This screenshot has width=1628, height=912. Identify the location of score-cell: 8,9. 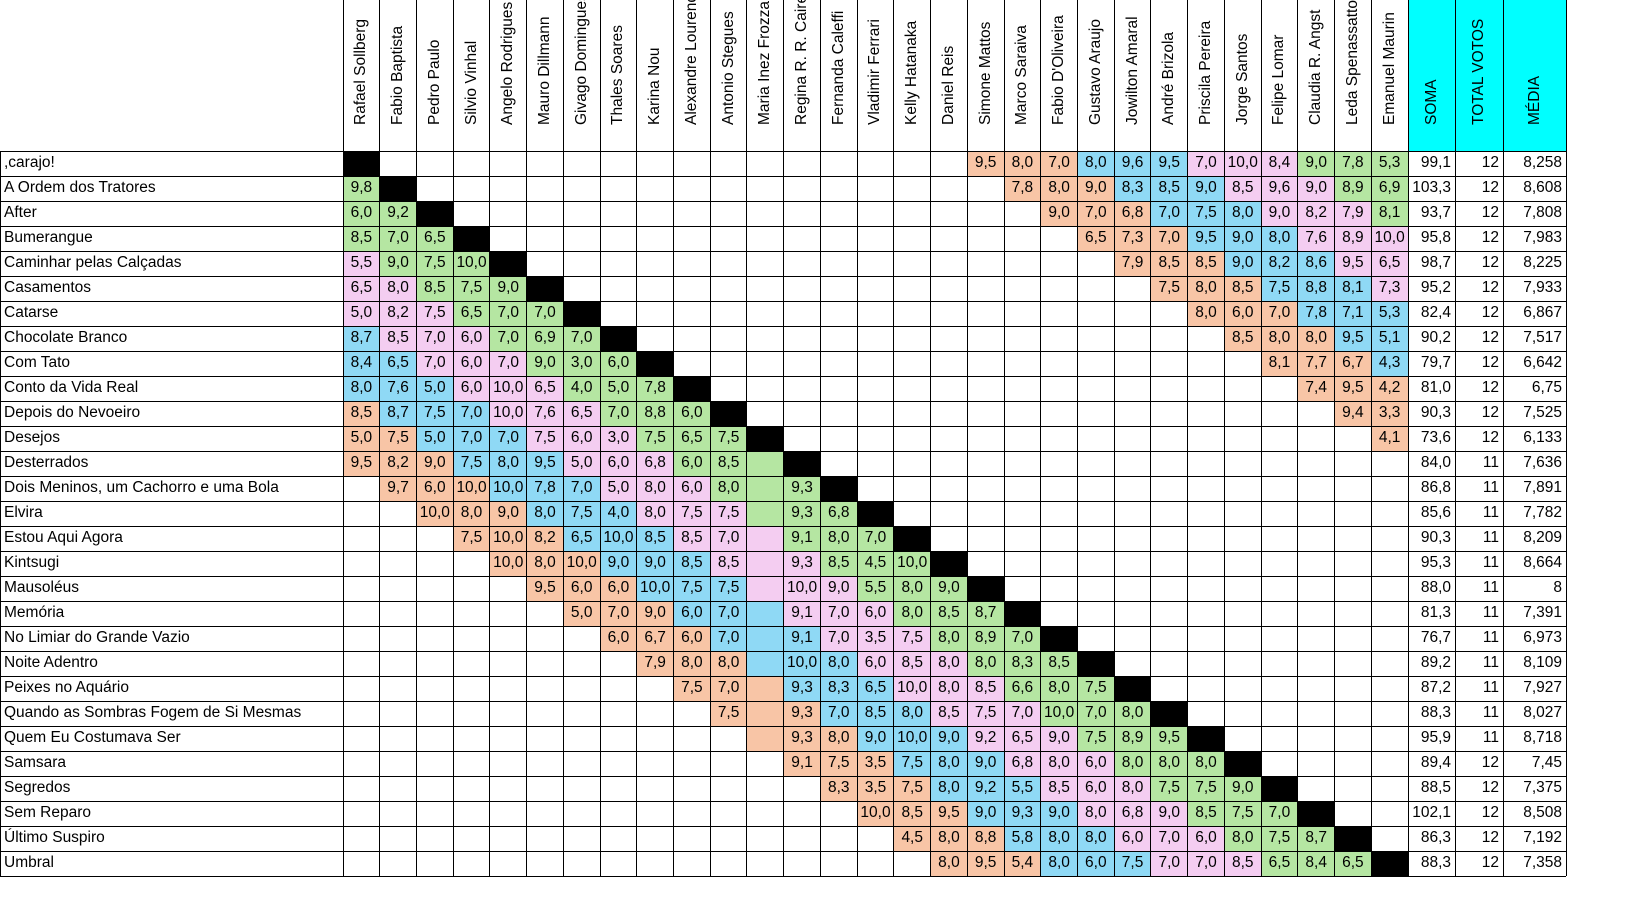
(1132, 738).